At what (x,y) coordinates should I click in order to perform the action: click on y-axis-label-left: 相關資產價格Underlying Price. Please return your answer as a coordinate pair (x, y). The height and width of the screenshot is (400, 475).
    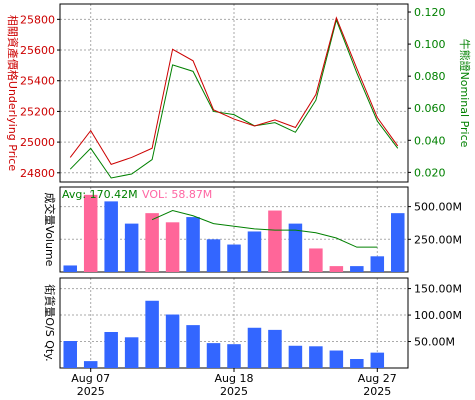
    Looking at the image, I should click on (13, 93).